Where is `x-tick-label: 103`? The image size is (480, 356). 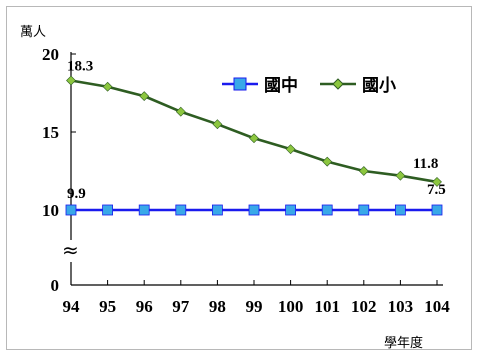
x-tick-label: 103 is located at coordinates (401, 306).